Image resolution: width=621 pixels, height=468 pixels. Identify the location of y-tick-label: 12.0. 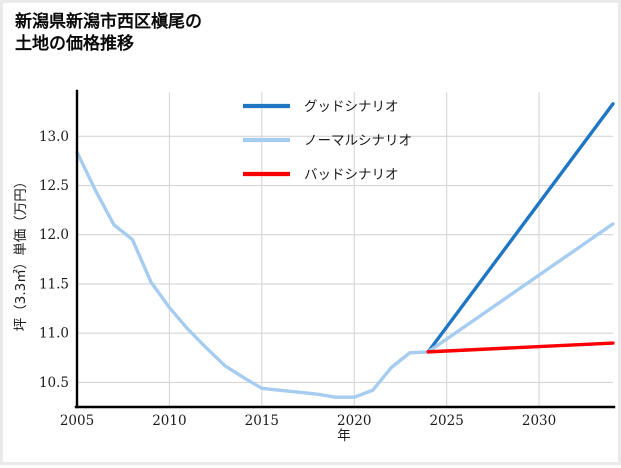
(54, 235).